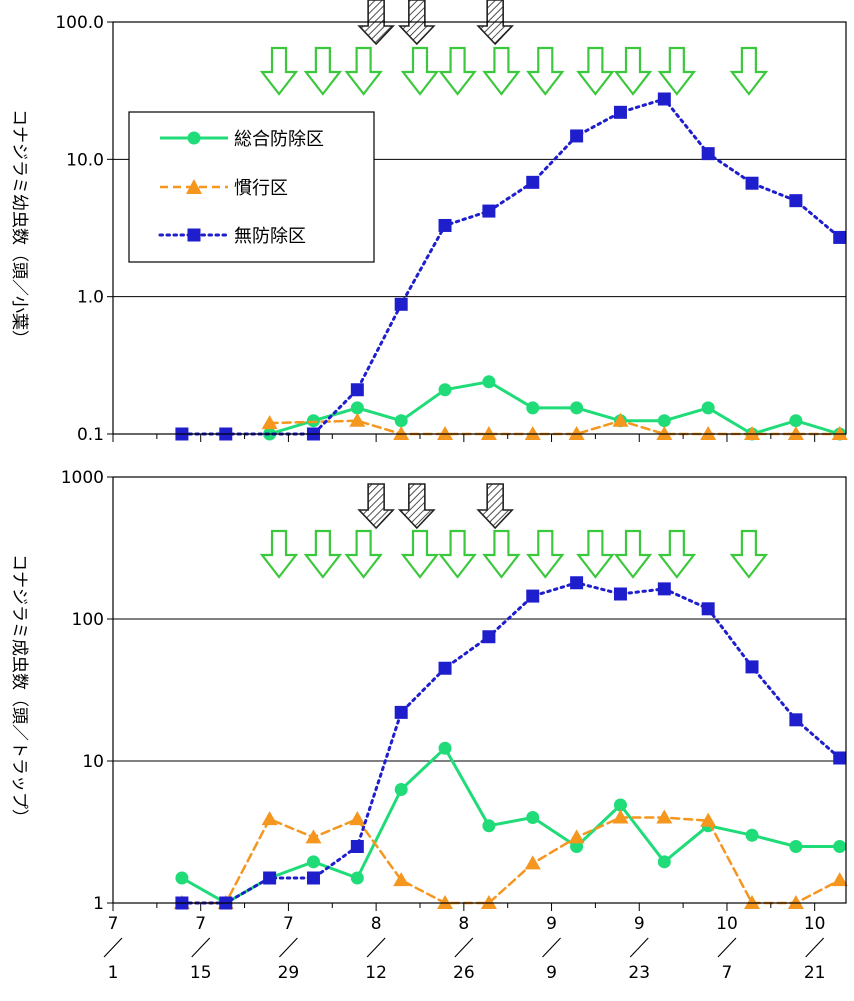 The image size is (854, 1001). What do you see at coordinates (289, 973) in the screenshot?
I see `date-label-day: 29` at bounding box center [289, 973].